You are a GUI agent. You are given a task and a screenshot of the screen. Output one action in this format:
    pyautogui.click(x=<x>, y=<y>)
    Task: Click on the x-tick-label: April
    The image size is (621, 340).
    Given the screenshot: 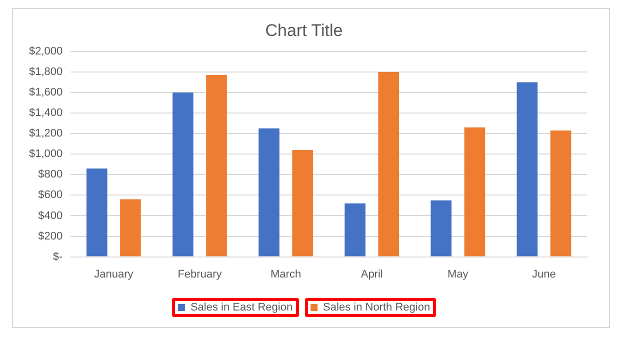 What is the action you would take?
    pyautogui.click(x=371, y=274)
    